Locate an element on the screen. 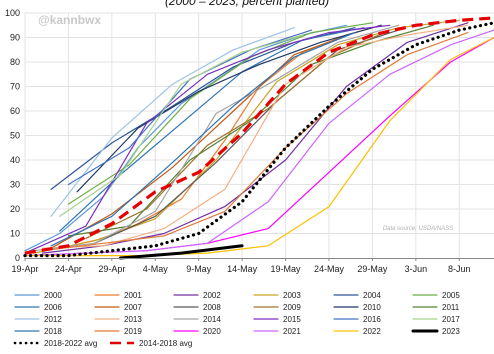  x-tick-label: 4-May is located at coordinates (156, 269).